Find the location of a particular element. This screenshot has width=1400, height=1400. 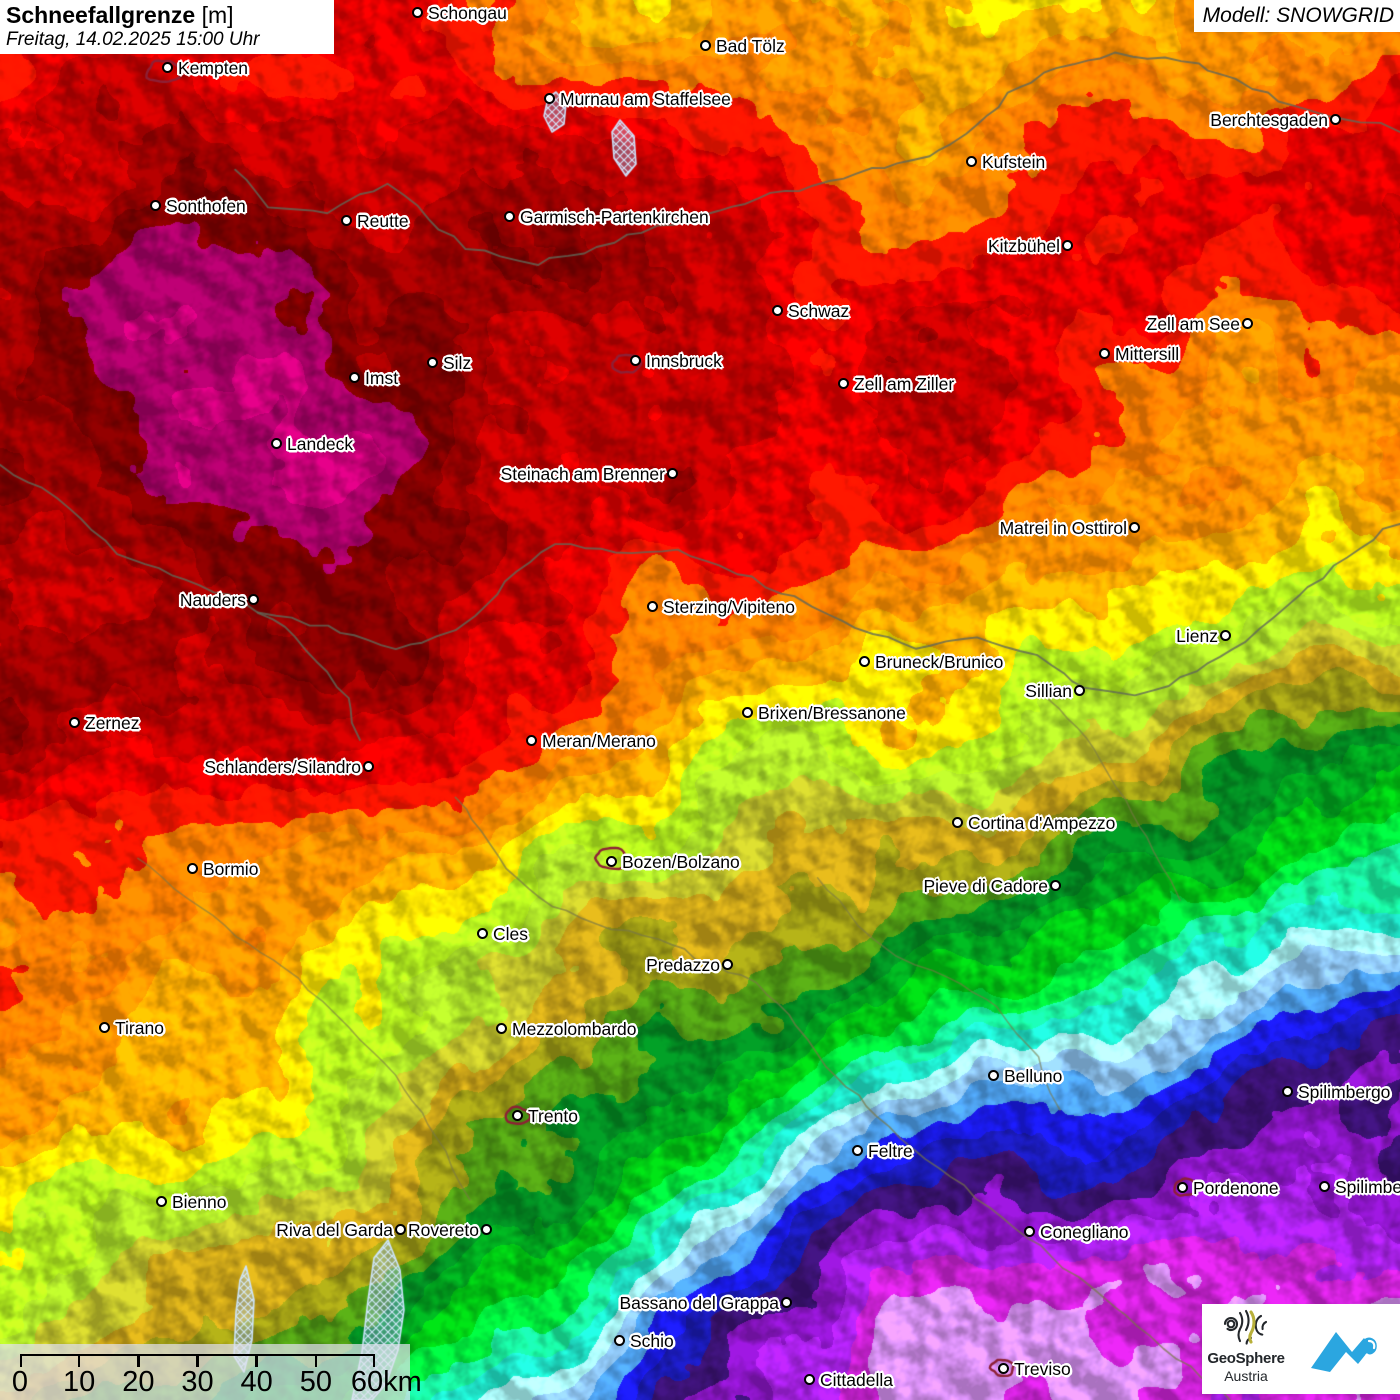

city-label: Cortina d'Ampezzo is located at coordinates (1042, 823).